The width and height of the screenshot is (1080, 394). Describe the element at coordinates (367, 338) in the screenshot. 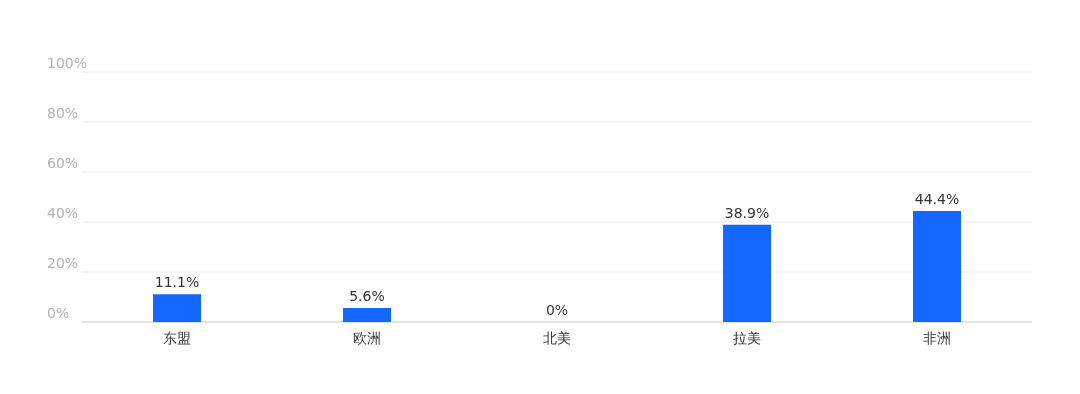

I see `x-tick-label: 欧洲` at that location.